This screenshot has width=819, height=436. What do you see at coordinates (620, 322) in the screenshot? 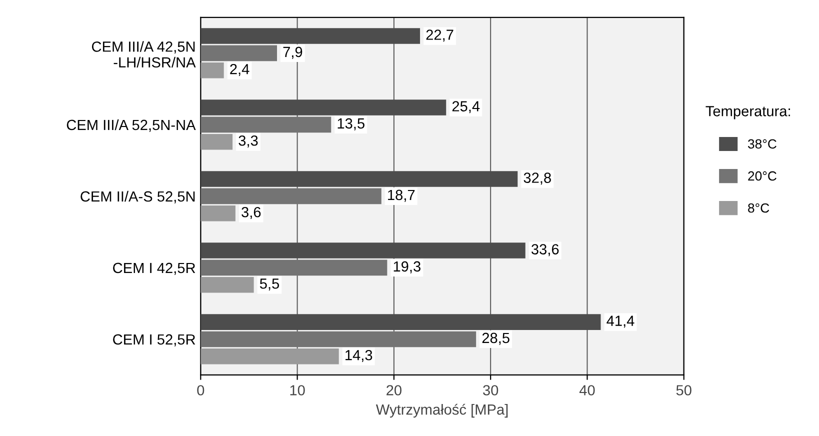
I see `data-label: 41,4` at bounding box center [620, 322].